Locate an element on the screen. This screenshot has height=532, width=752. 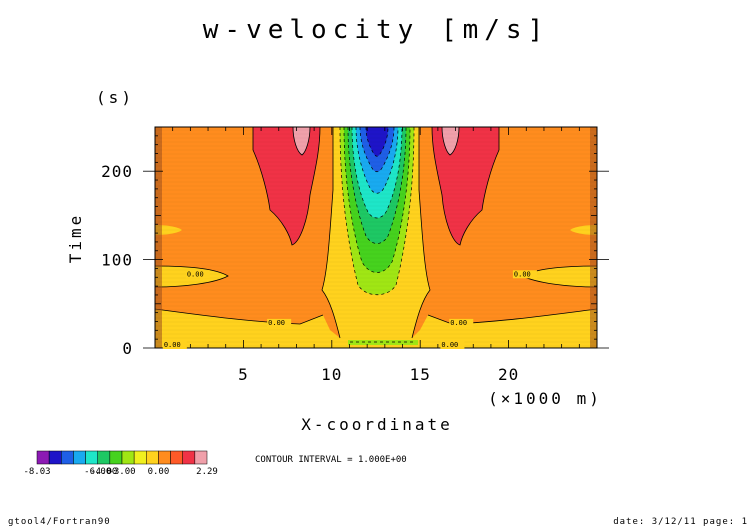
footer-left: gtool4/Fortran90 is located at coordinates (59, 522).